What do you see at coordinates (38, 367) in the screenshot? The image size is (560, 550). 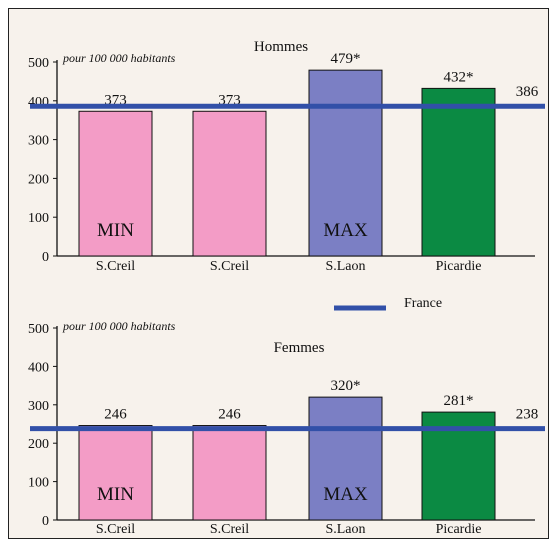 I see `y-tick-label: 400` at bounding box center [38, 367].